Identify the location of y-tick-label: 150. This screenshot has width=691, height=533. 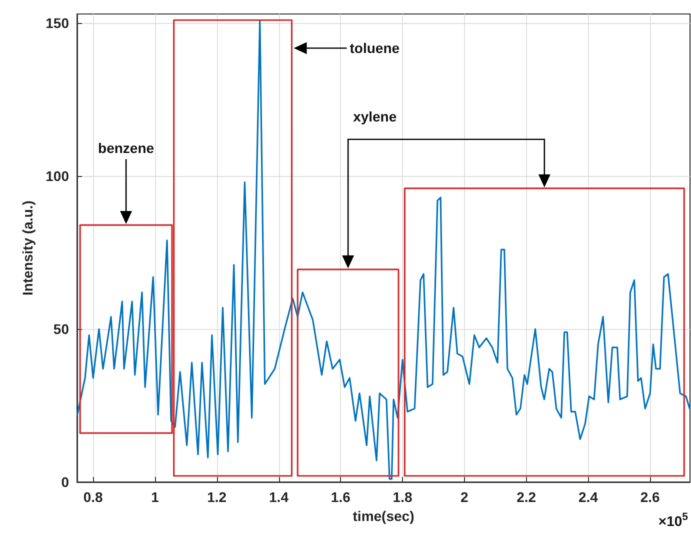
(58, 23).